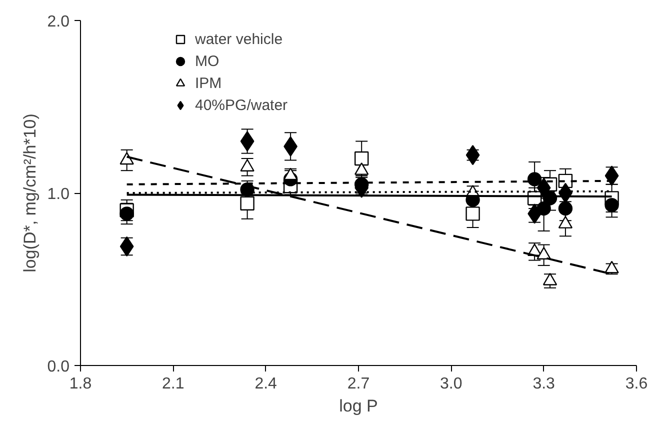 The height and width of the screenshot is (425, 656). What do you see at coordinates (80, 384) in the screenshot?
I see `x-tick-label: 1.8` at bounding box center [80, 384].